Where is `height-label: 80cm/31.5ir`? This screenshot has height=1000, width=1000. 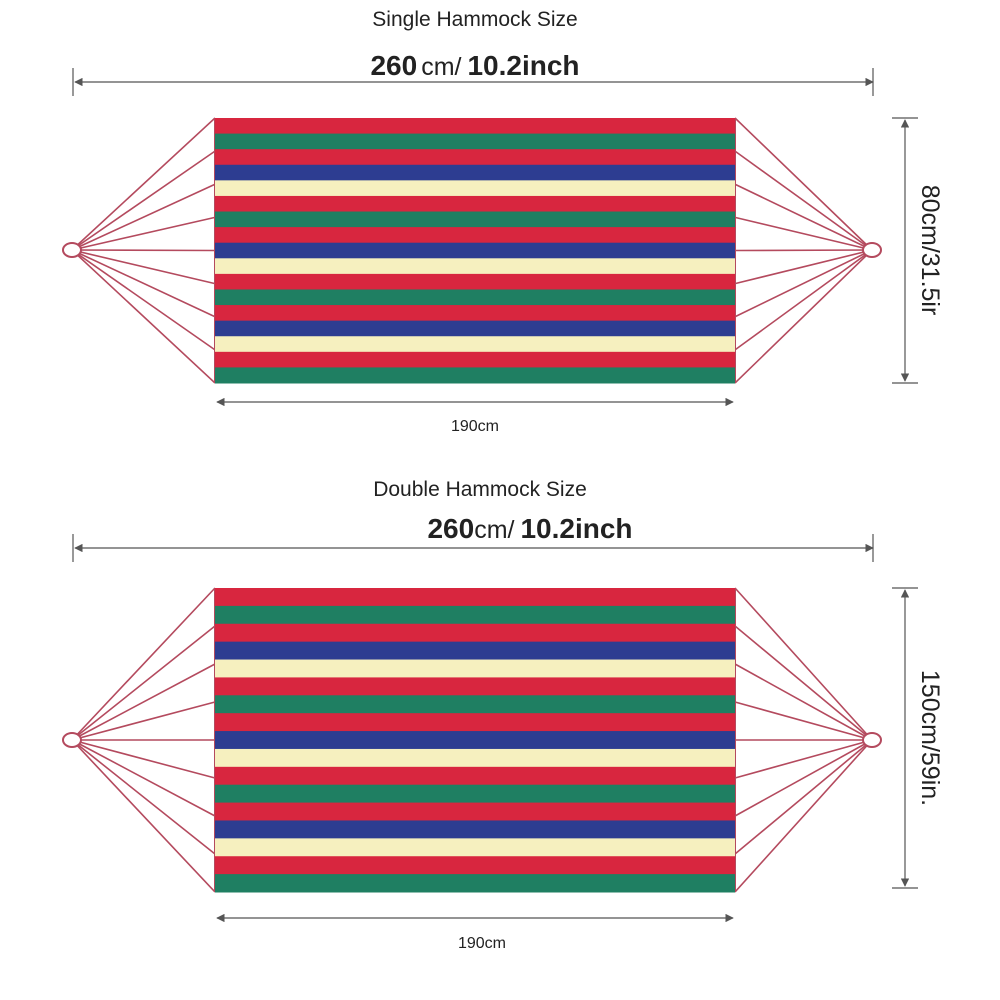 height-label: 80cm/31.5ir is located at coordinates (930, 250).